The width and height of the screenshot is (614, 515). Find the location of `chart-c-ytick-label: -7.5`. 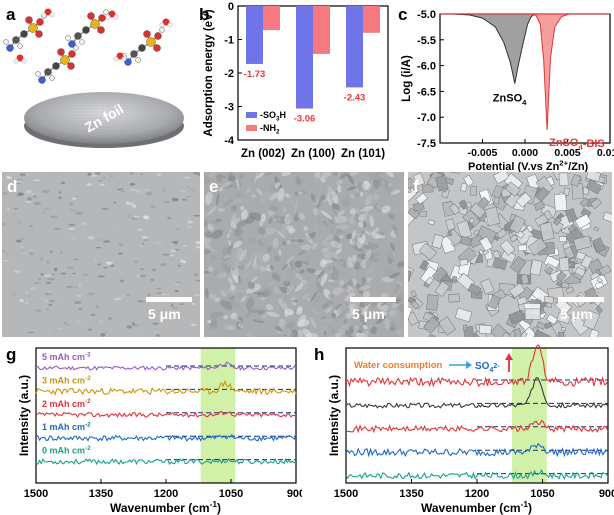

chart-c-ytick-label: -7.5 is located at coordinates (426, 144).